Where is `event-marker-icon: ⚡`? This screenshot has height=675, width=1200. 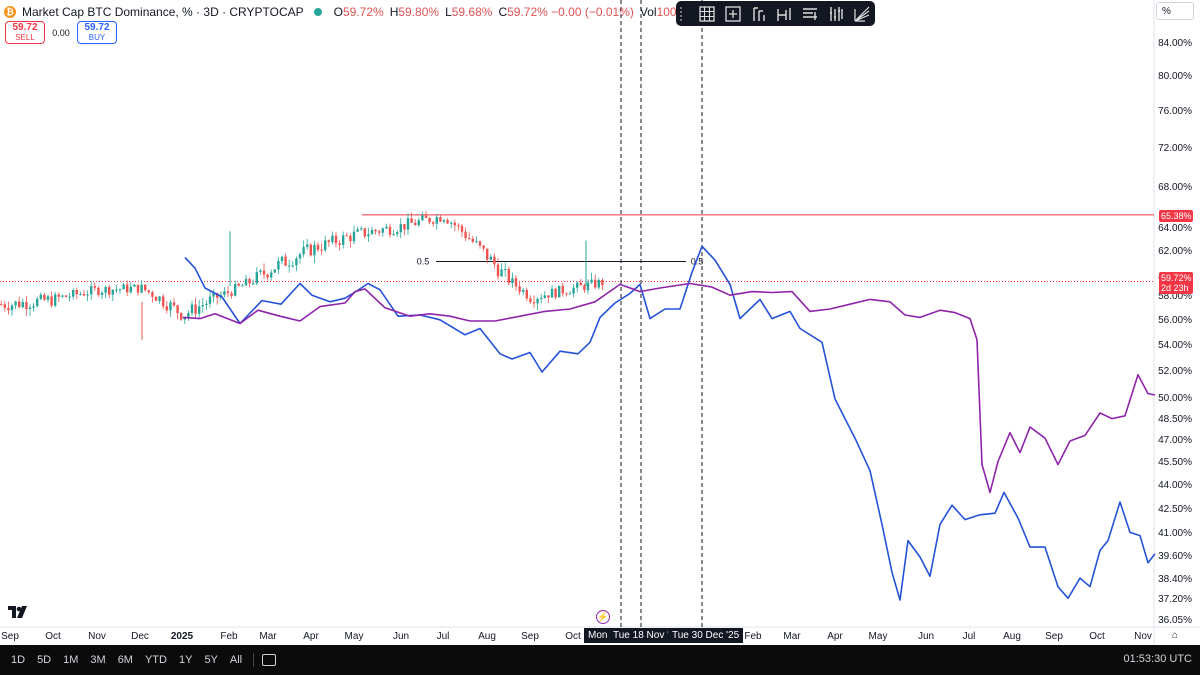 event-marker-icon: ⚡ is located at coordinates (603, 617).